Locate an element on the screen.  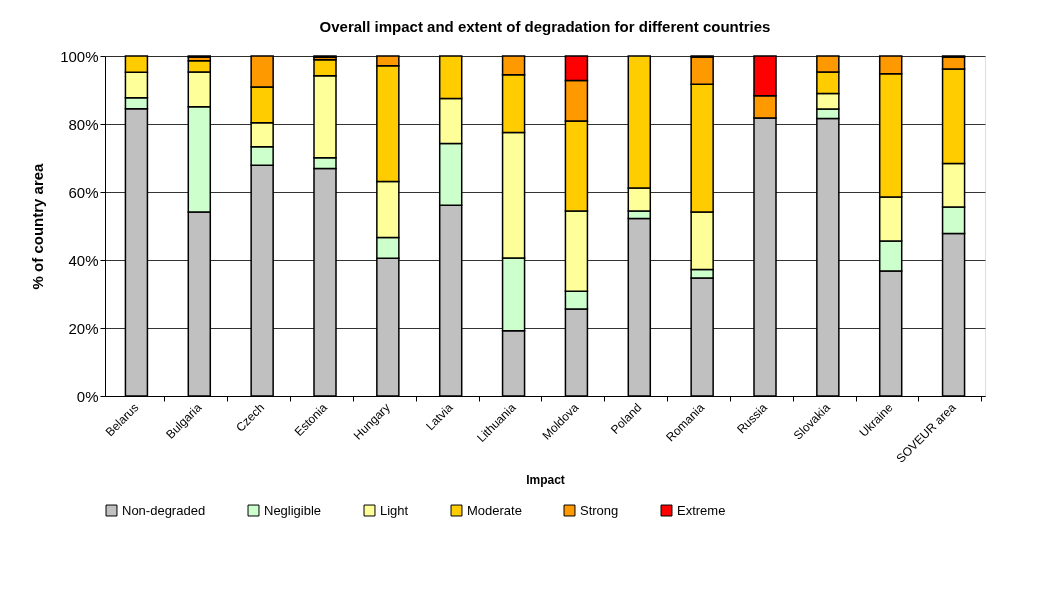
legend-label: Moderate is located at coordinates (494, 510).